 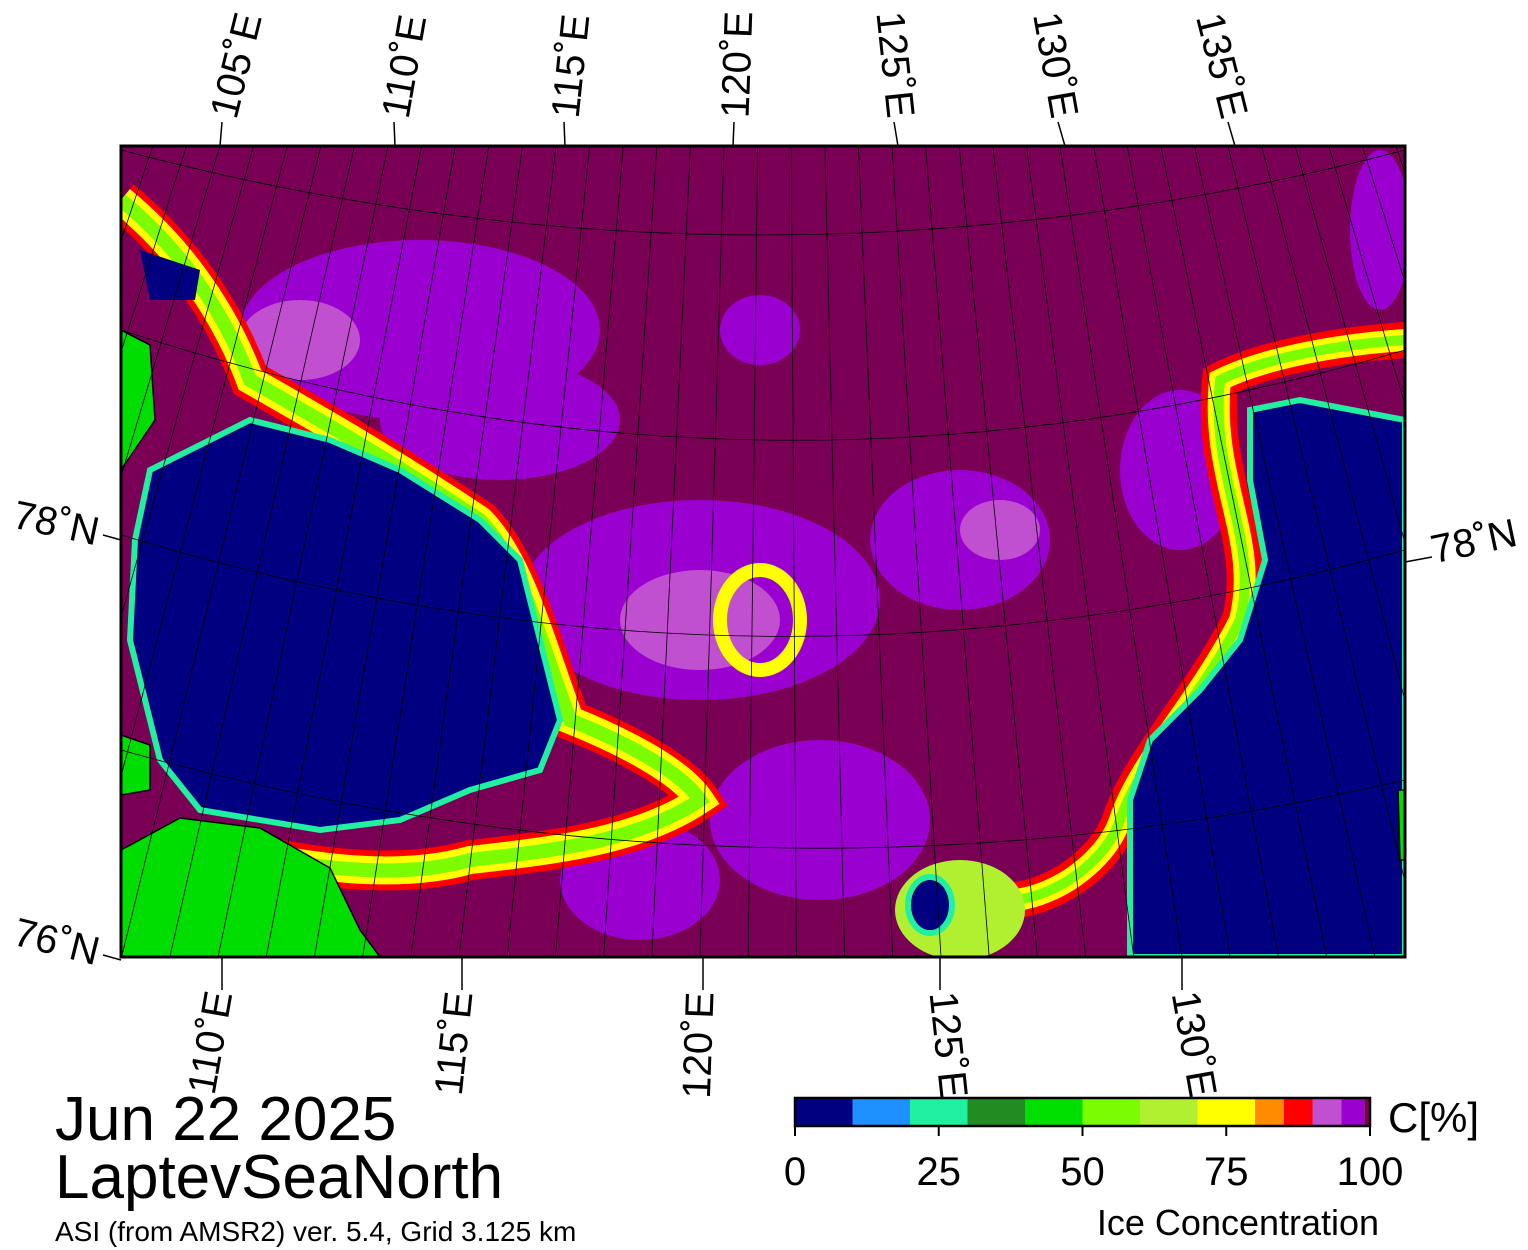 What do you see at coordinates (315, 1231) in the screenshot?
I see `data-source: ASI (from AMSR2) ver. 5.4, Grid 3.125 km` at bounding box center [315, 1231].